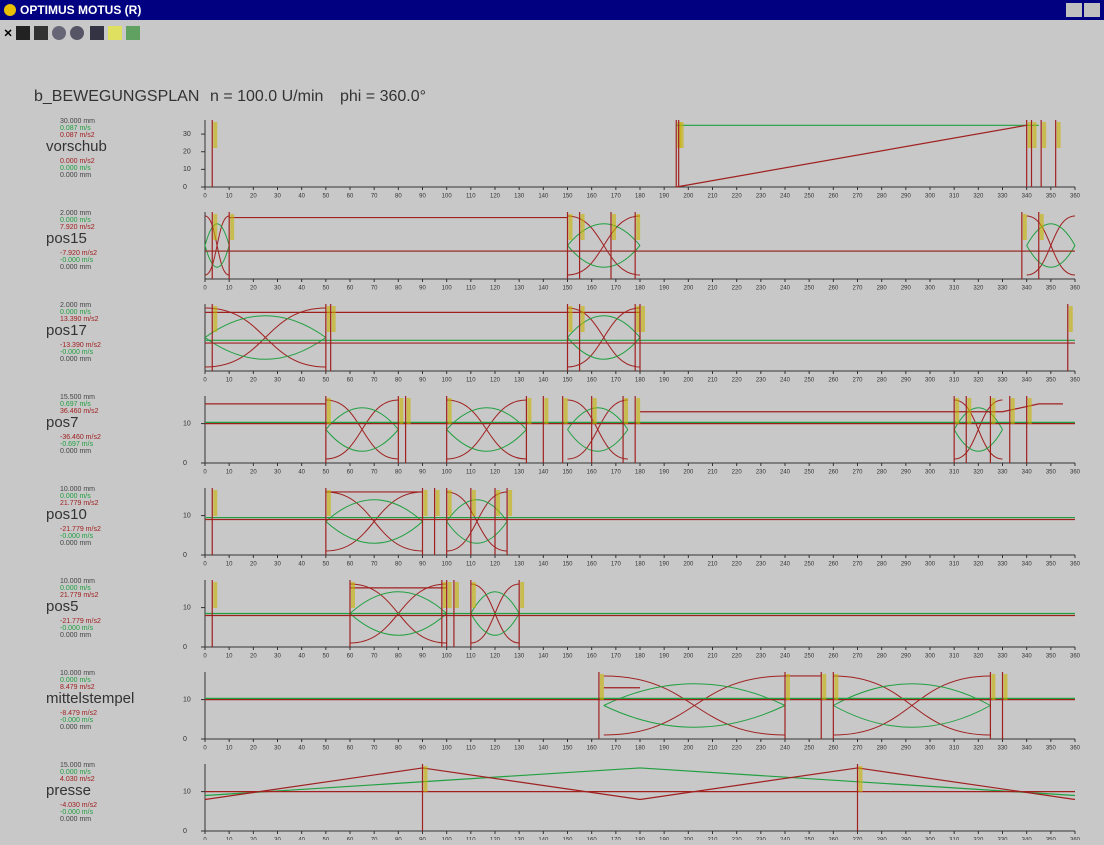 This screenshot has height=845, width=1104. Describe the element at coordinates (301, 657) in the screenshot. I see `x-tick-label: 40` at that location.